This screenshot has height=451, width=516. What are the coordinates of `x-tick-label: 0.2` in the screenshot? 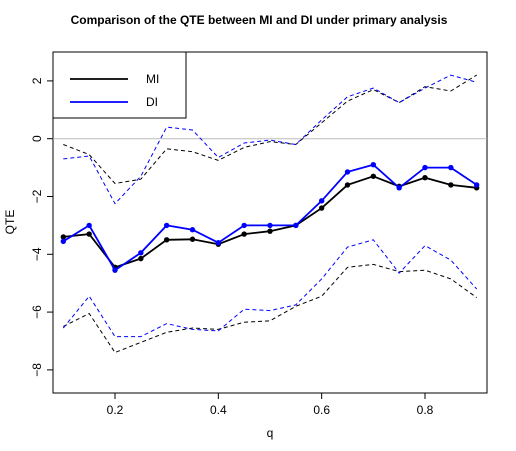 It's located at (115, 410).